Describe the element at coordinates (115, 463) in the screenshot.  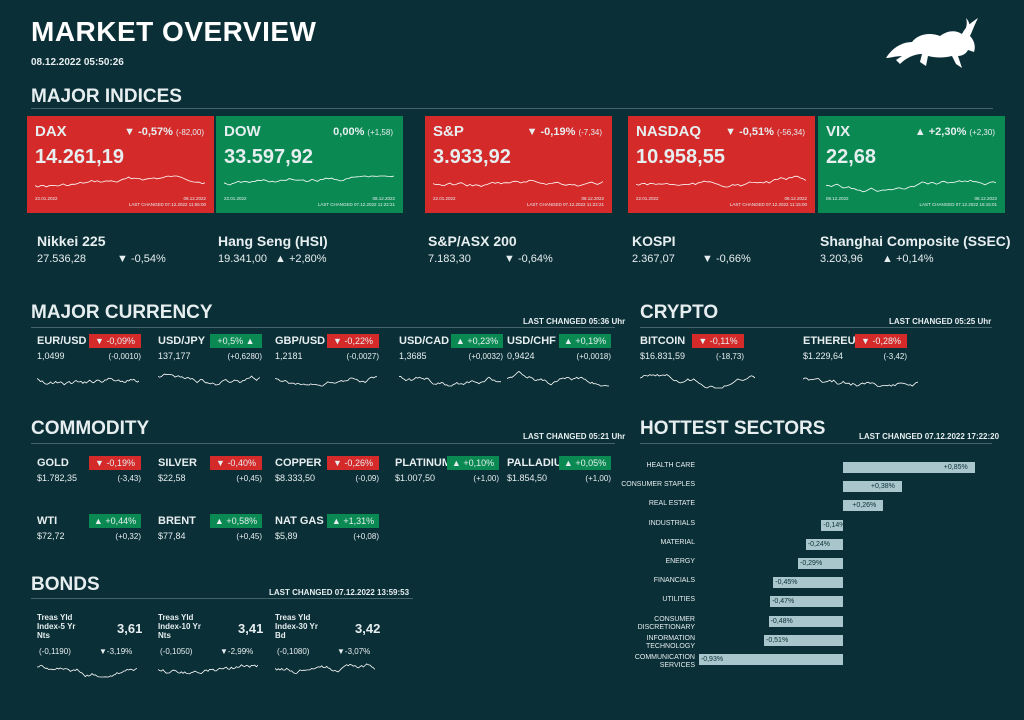
I see `commodity-change-badge: ▼ -0,19%` at that location.